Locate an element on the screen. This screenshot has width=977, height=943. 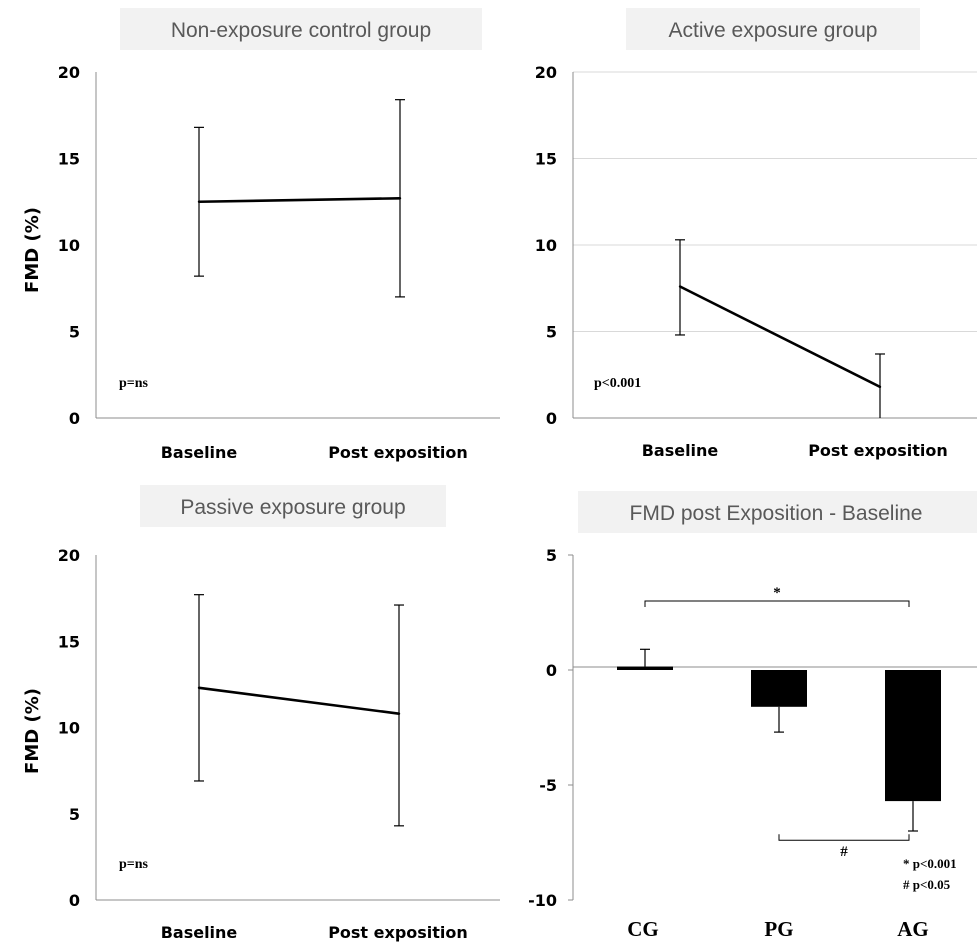
y-tick-label: -10 is located at coordinates (542, 900).